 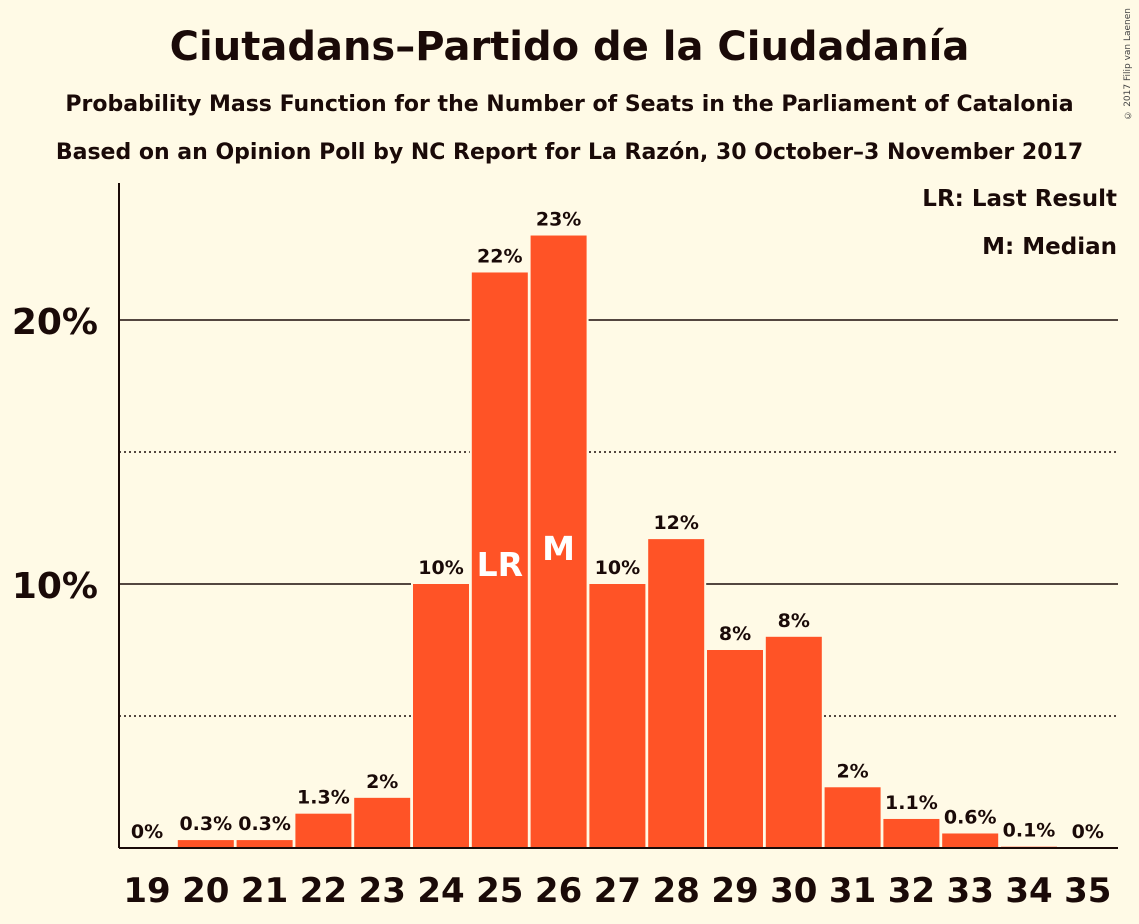 What do you see at coordinates (1019, 199) in the screenshot?
I see `legend-last-result: LR: Last Result` at bounding box center [1019, 199].